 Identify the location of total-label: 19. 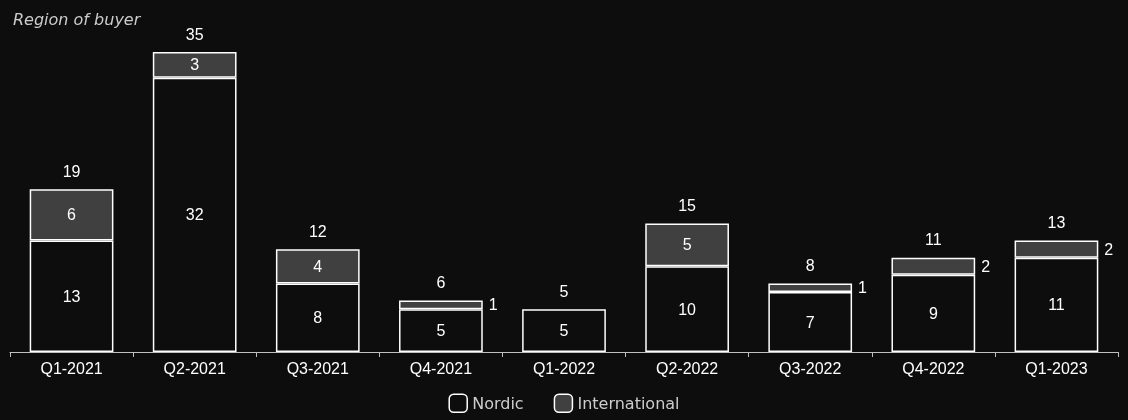
(71, 171).